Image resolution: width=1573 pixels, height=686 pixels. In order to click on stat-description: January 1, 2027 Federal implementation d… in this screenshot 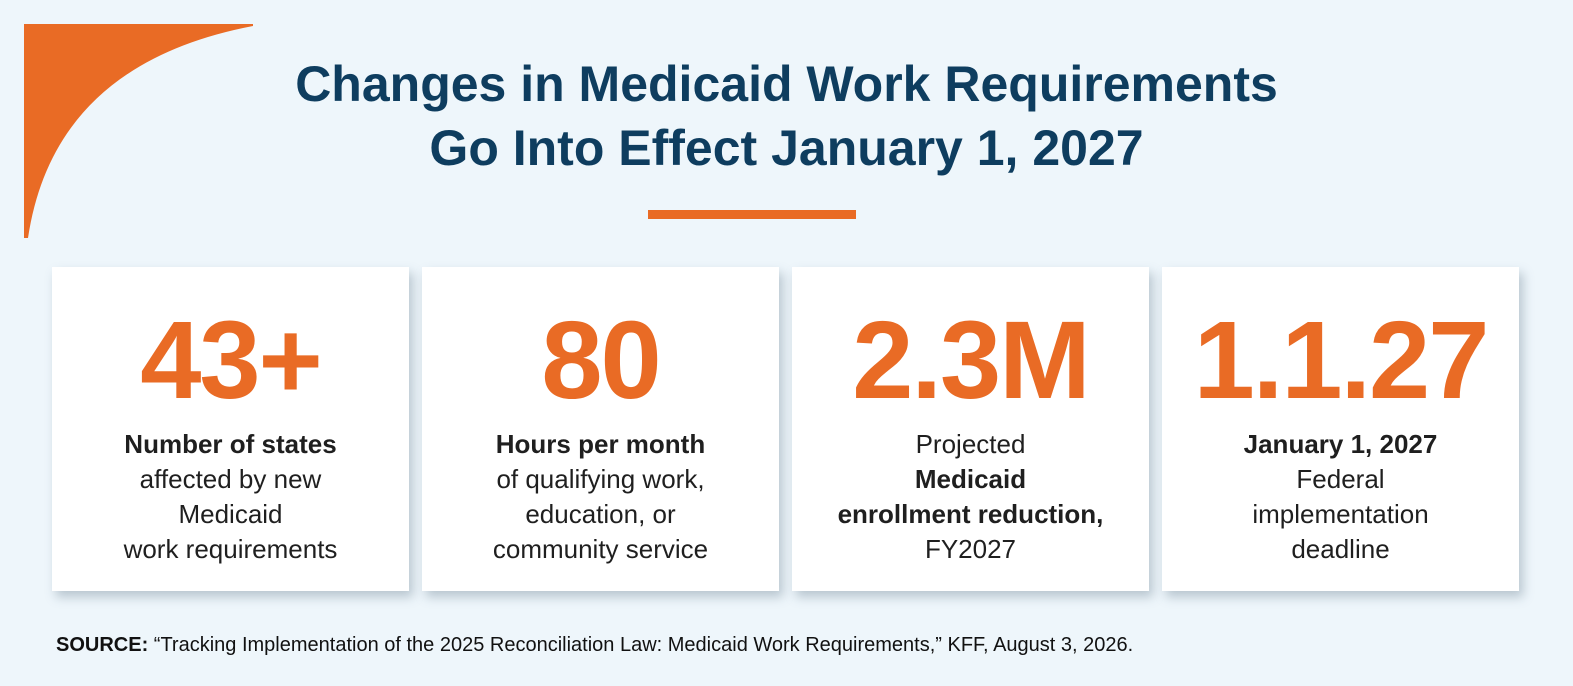, I will do `click(1340, 497)`.